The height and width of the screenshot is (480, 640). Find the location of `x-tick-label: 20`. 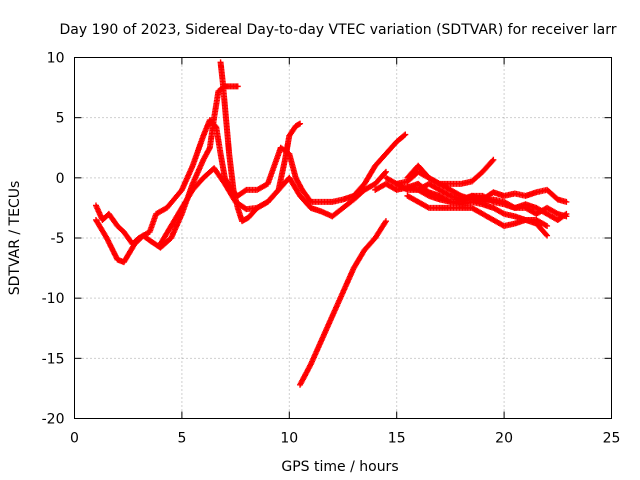

x-tick-label: 20 is located at coordinates (504, 439).